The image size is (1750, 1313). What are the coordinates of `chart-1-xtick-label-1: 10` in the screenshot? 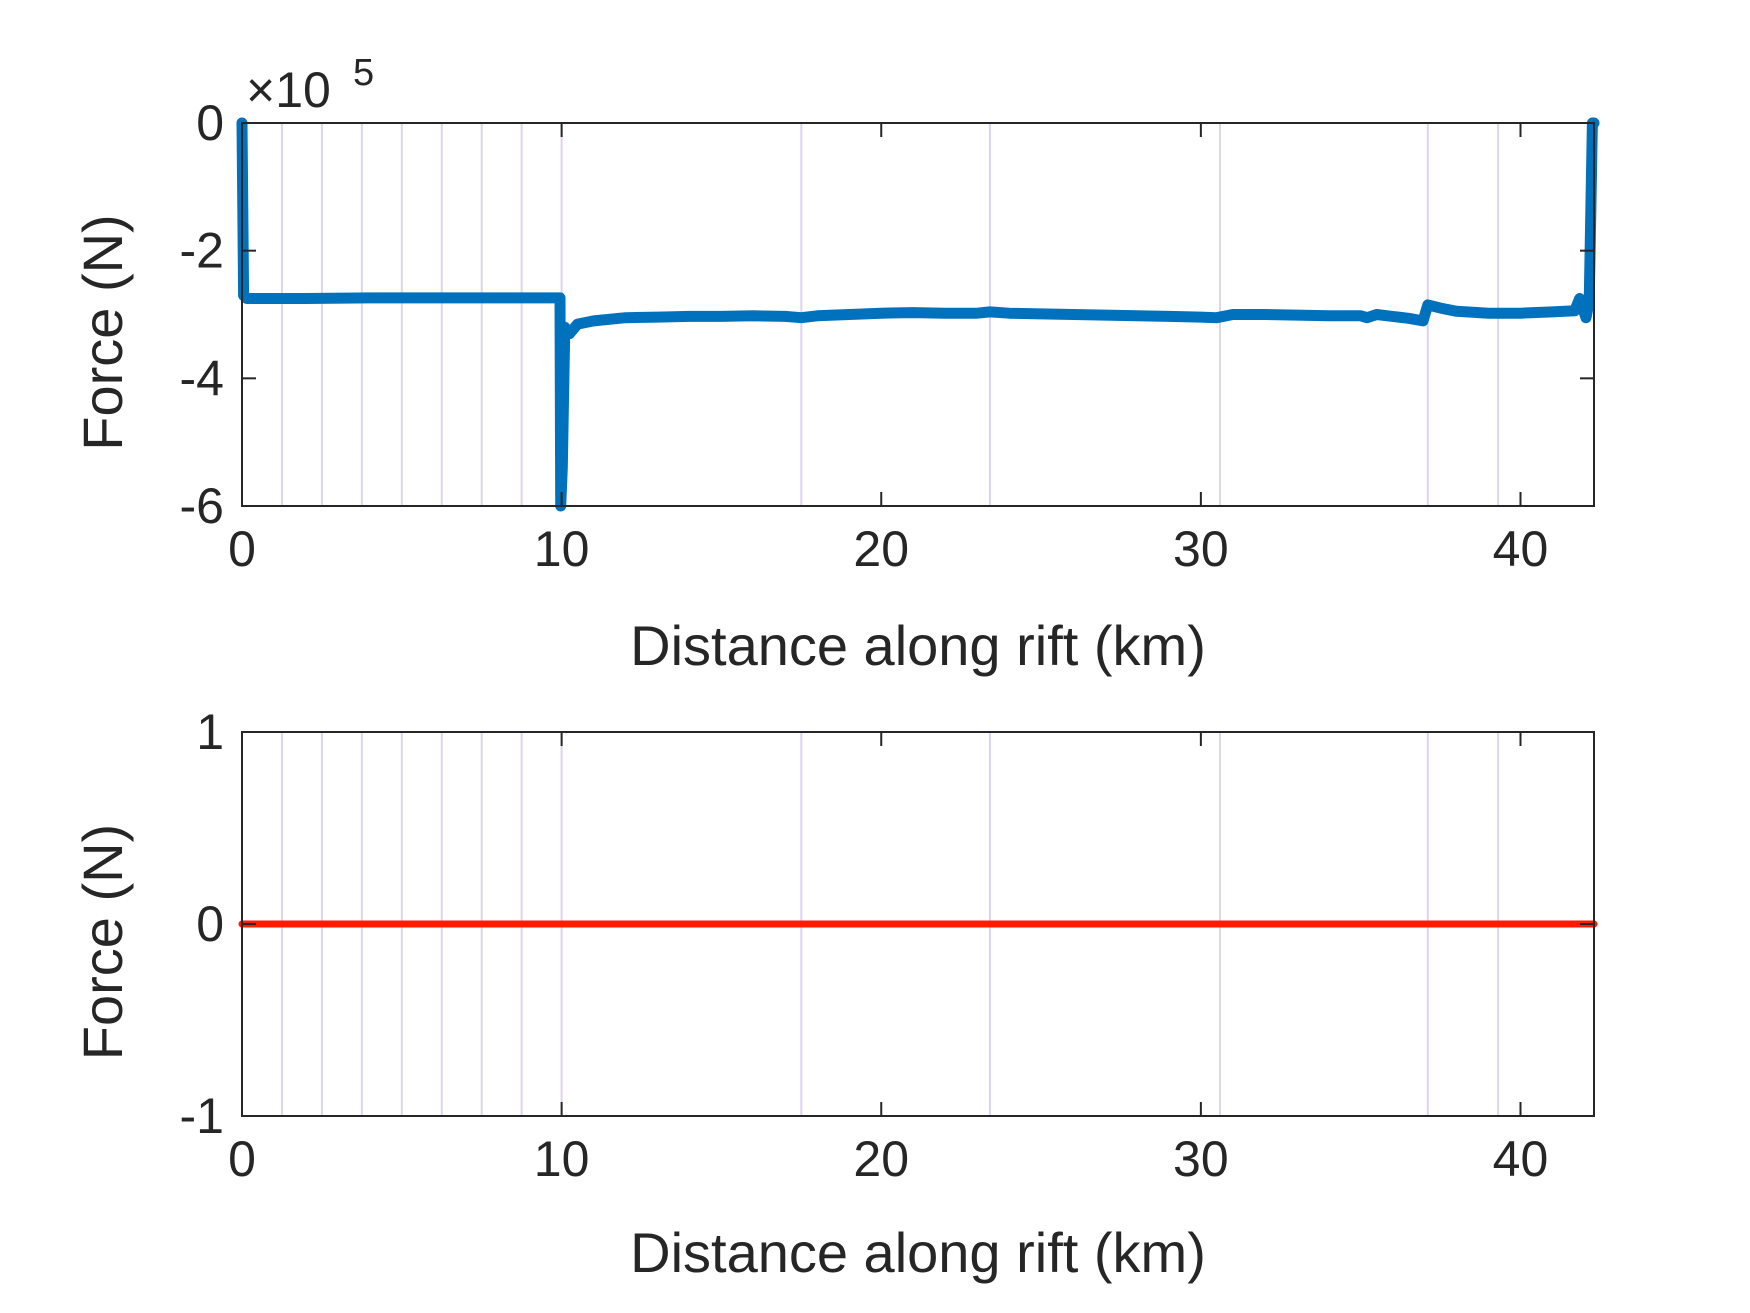 It's located at (562, 1159).